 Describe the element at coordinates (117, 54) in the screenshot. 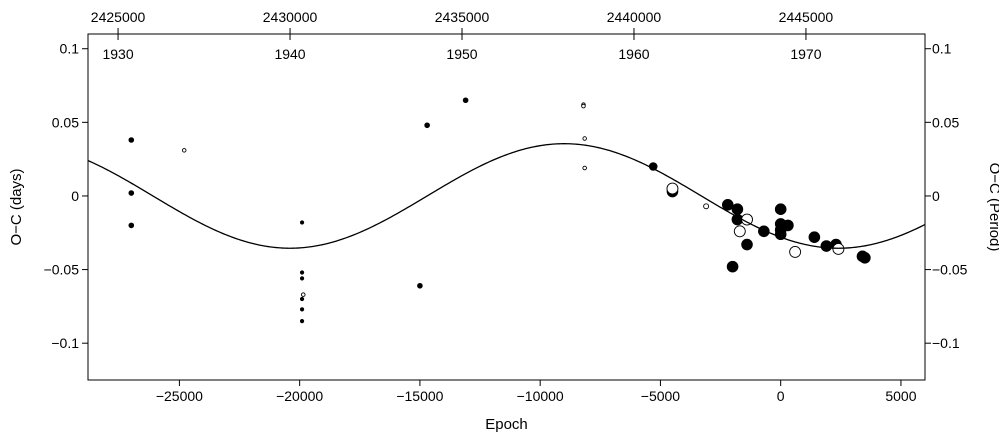

I see `top-year-tick-label: 1930` at that location.